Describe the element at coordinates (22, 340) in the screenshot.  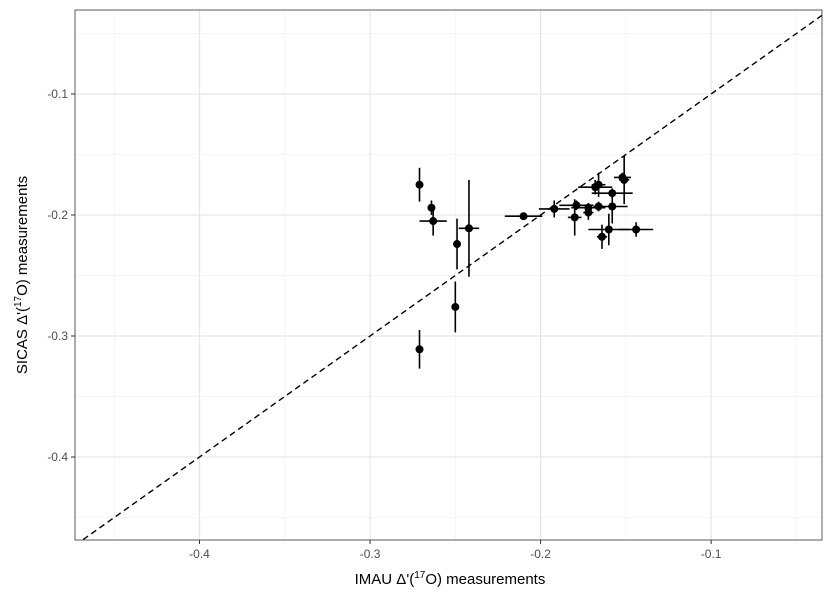
I see `y-title-part: SICAS Δ'(` at that location.